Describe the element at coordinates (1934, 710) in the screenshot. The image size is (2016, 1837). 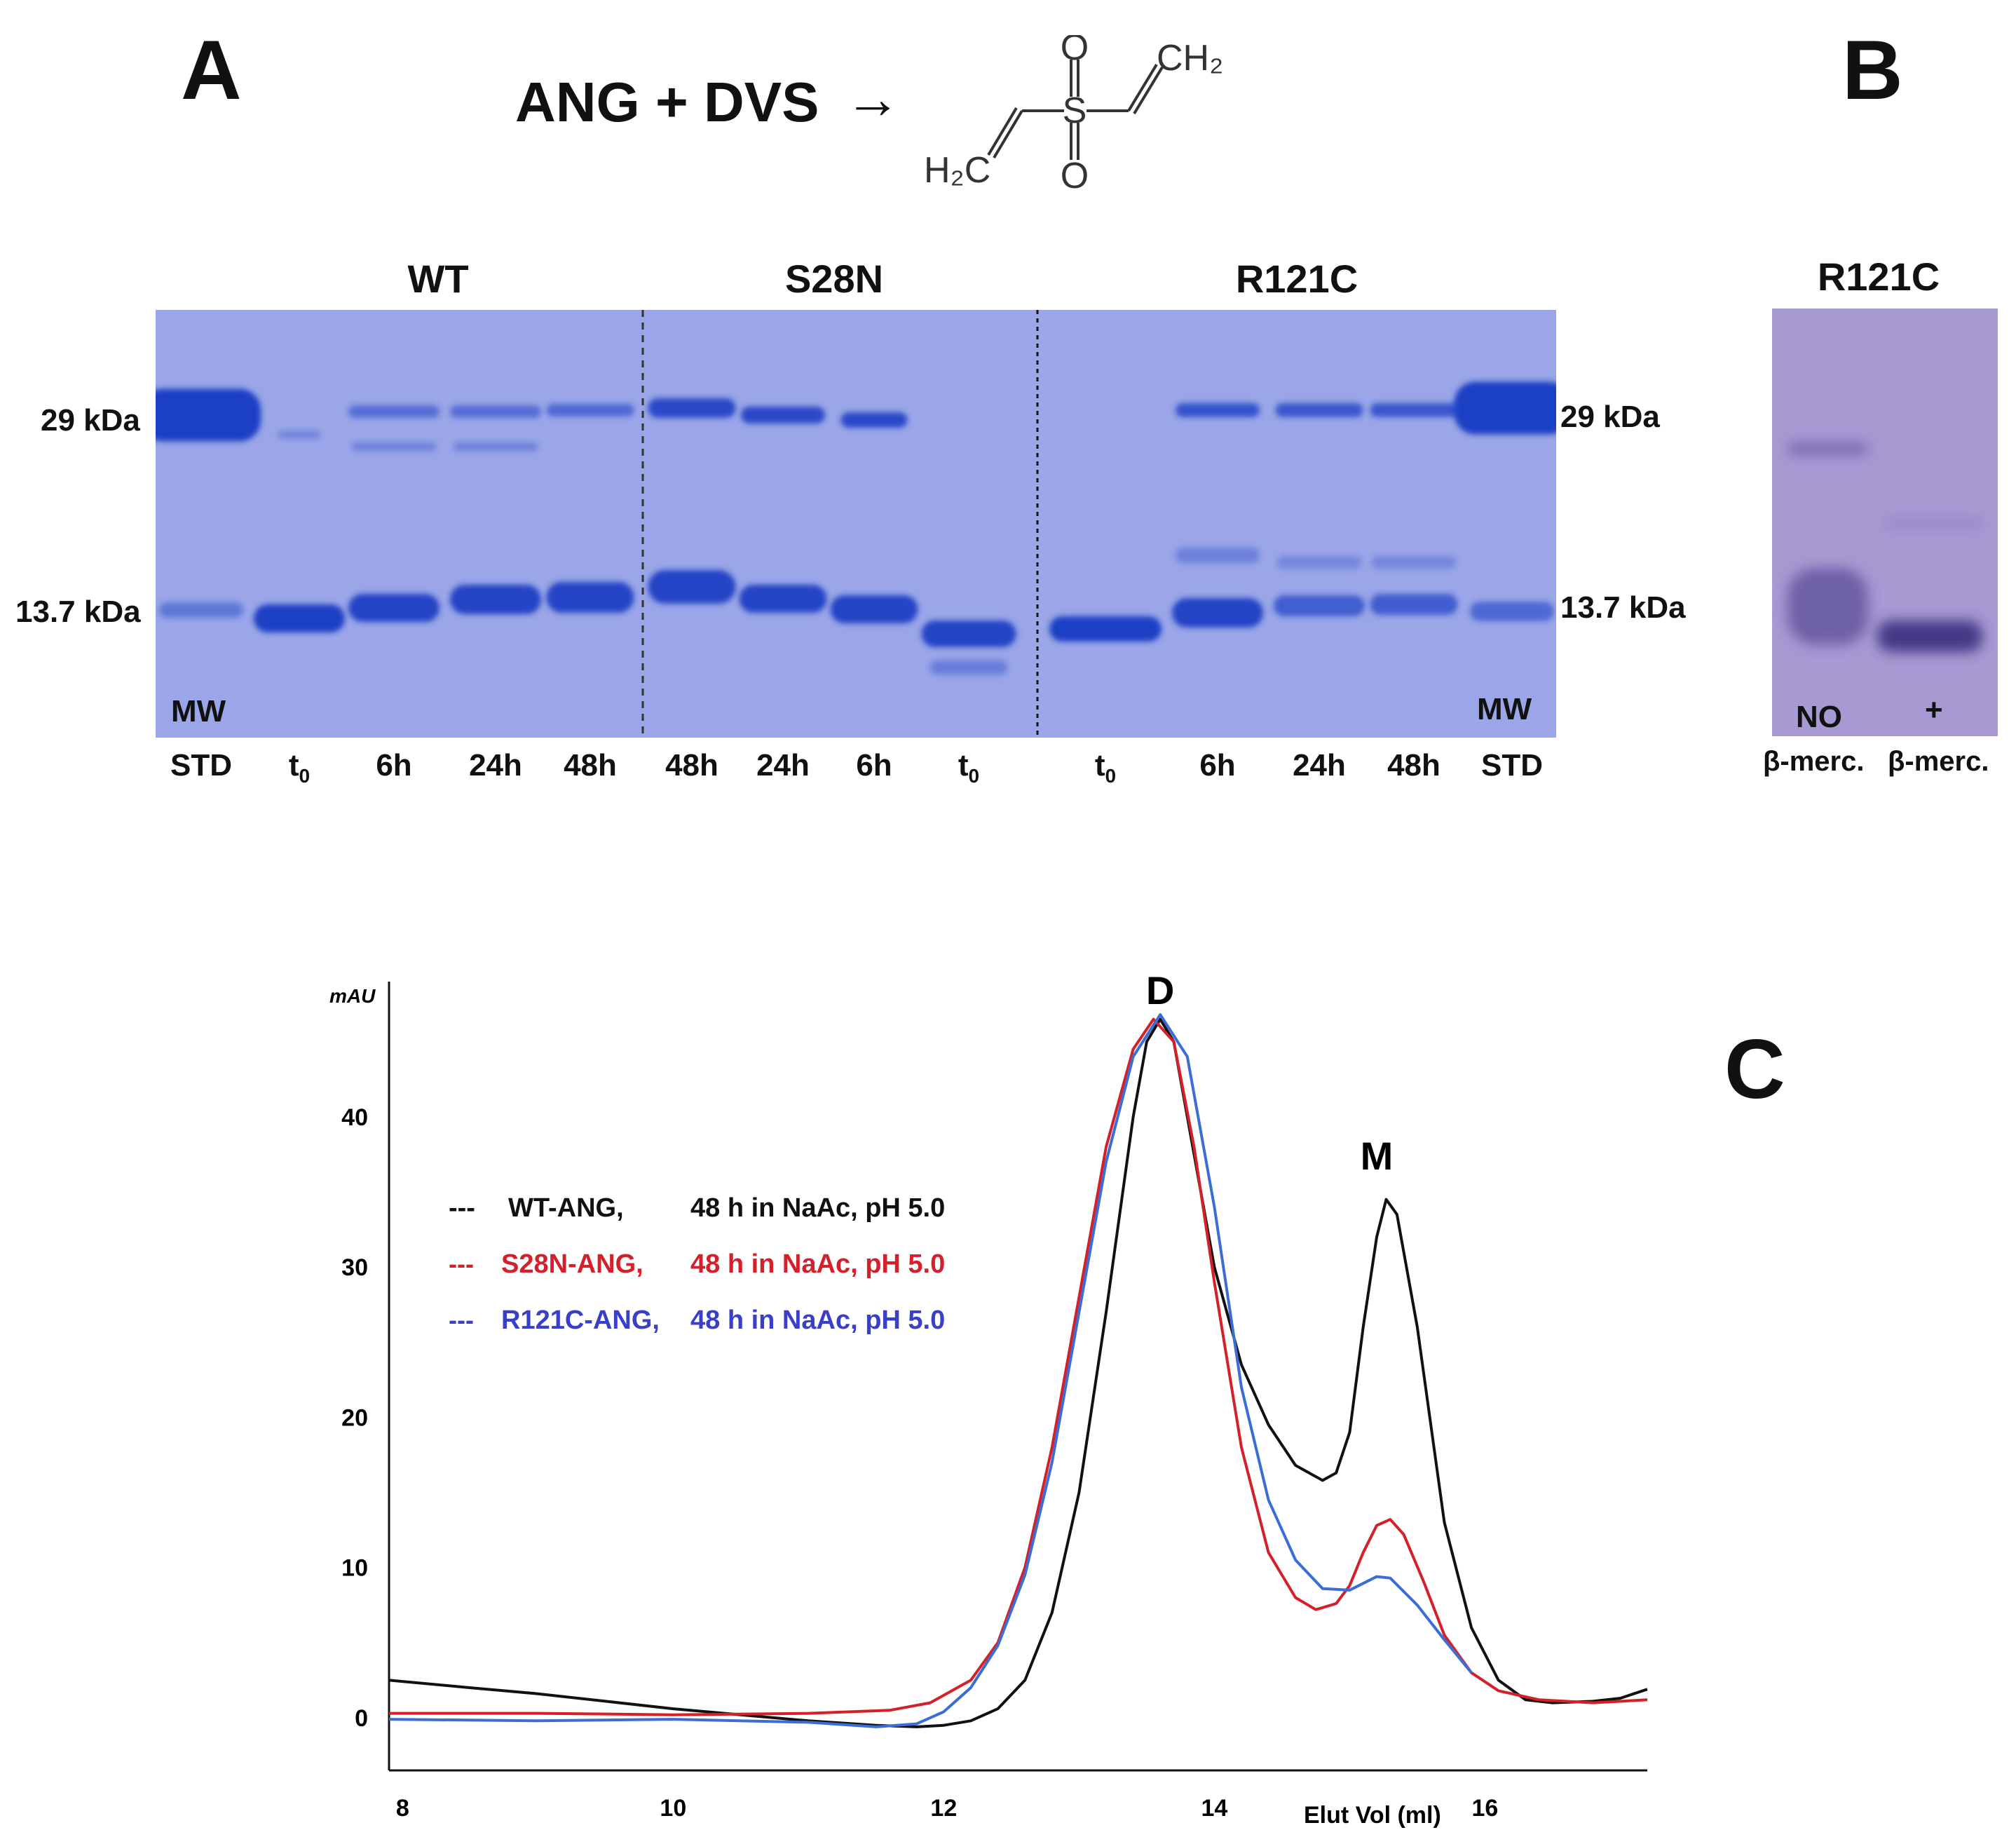
I see `gel-b-mark-plus: +` at that location.